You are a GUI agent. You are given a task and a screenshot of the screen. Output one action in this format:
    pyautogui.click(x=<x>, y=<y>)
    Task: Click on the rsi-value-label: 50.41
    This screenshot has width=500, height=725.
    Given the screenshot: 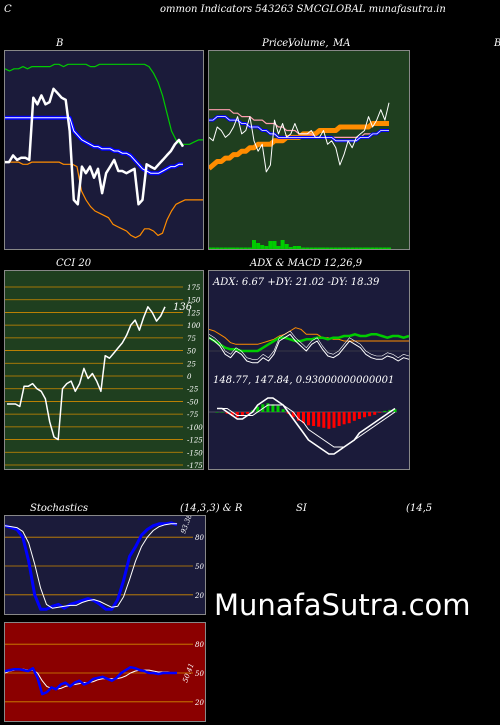 What is the action you would take?
    pyautogui.click(x=188, y=673)
    